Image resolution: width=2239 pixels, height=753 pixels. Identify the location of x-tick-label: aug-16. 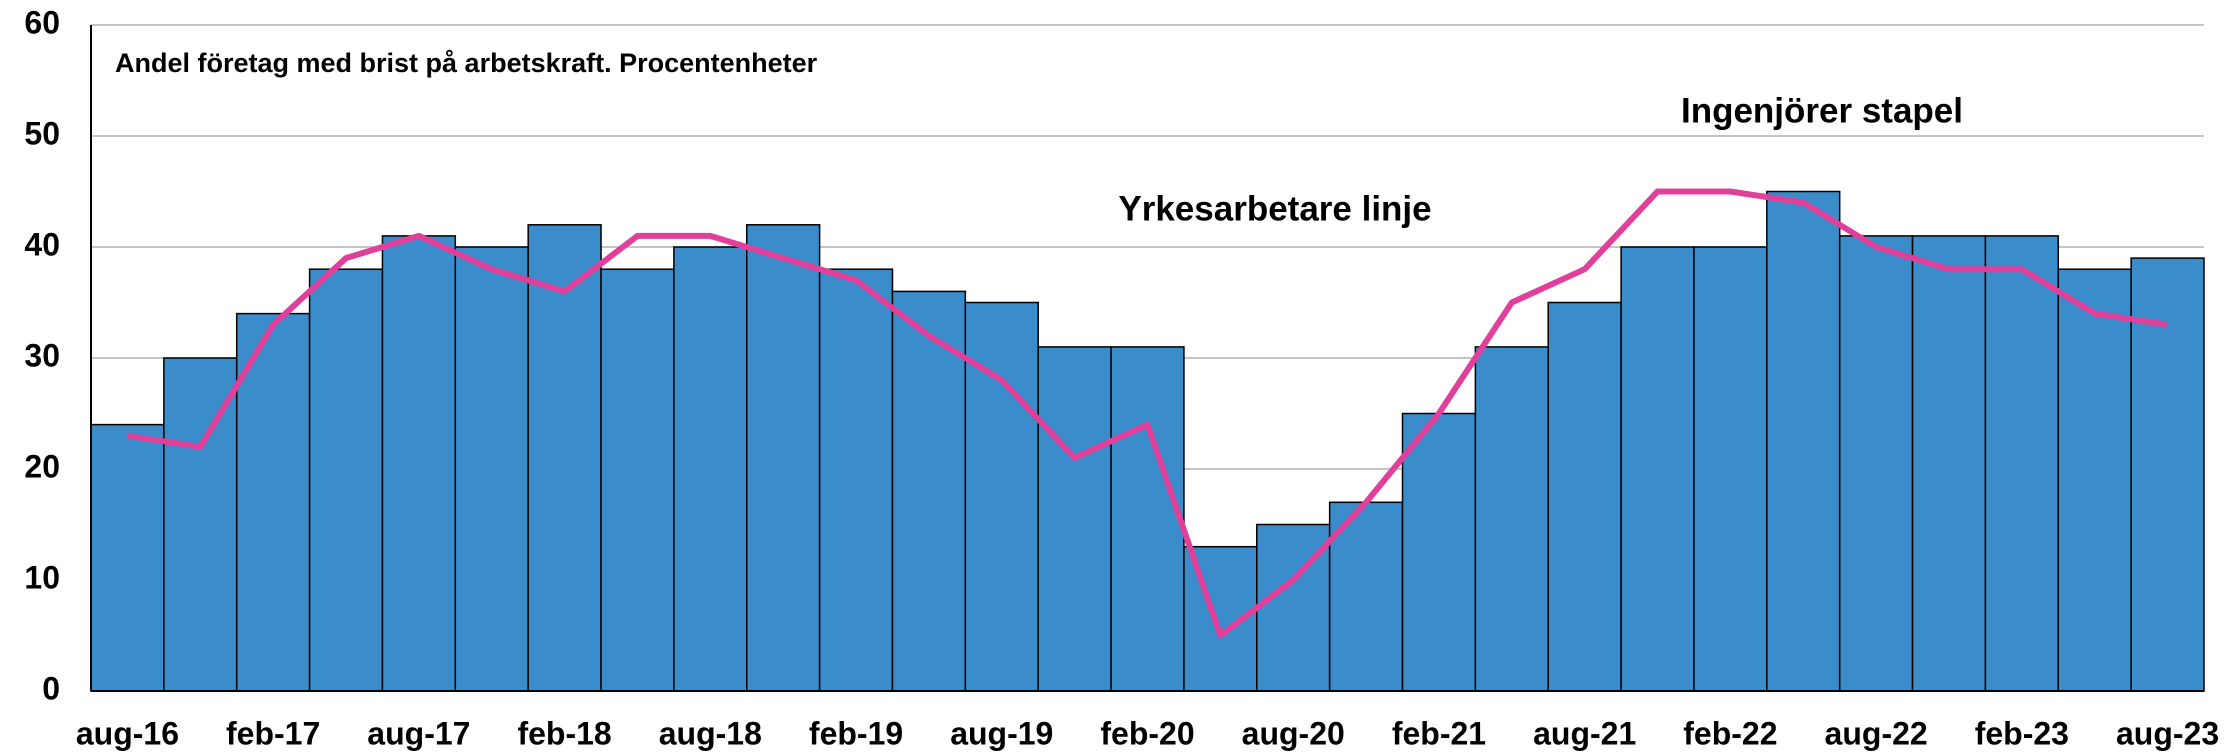
(127, 733).